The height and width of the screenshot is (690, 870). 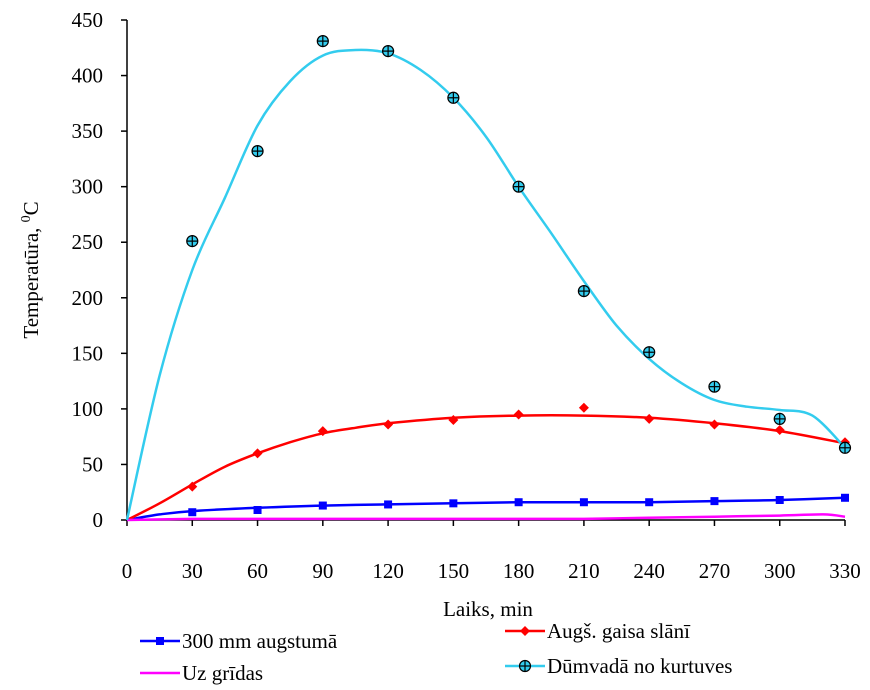 What do you see at coordinates (322, 571) in the screenshot?
I see `x-tick-label: 90` at bounding box center [322, 571].